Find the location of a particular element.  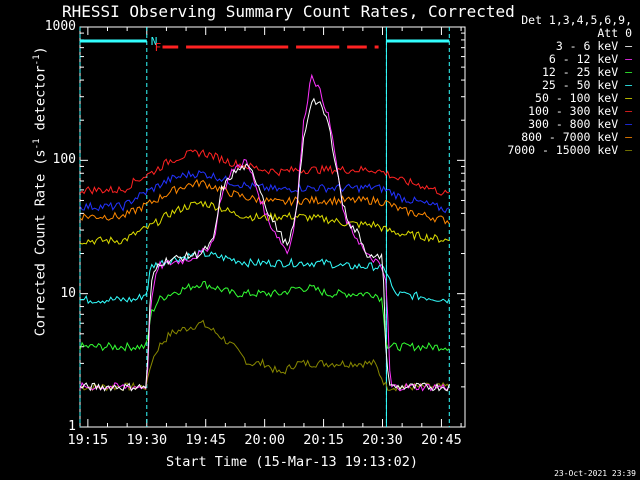

x-axis-label: Start Time (15-Mar-13 19:13:02) is located at coordinates (292, 462).